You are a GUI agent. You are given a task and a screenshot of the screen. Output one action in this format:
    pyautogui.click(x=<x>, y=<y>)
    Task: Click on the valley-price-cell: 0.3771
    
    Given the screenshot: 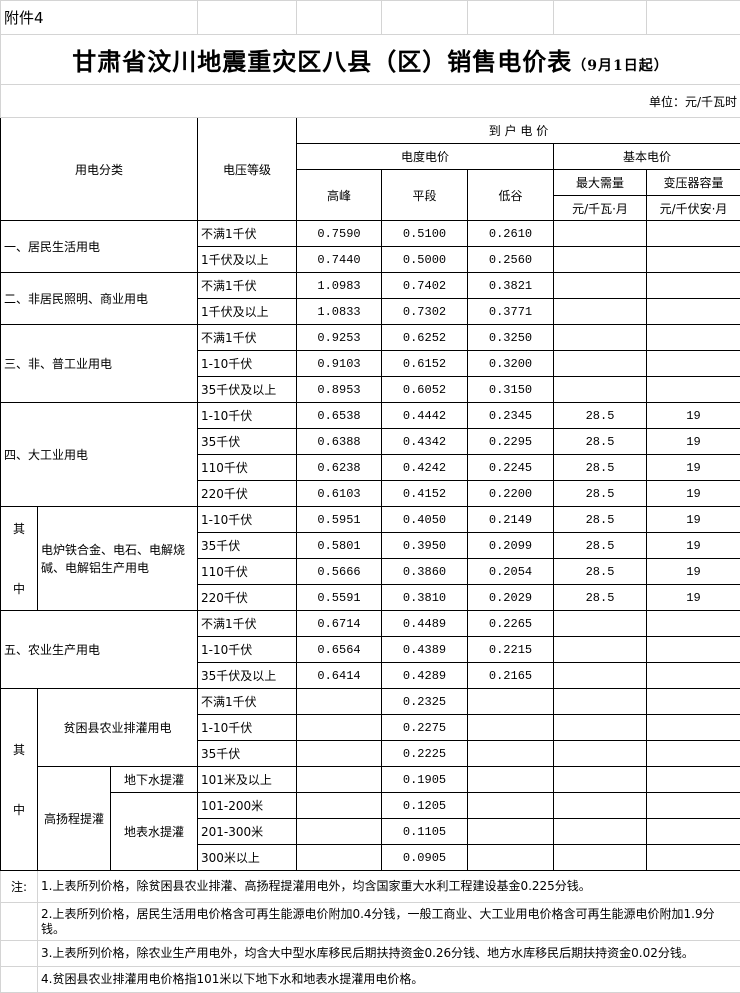 What is the action you would take?
    pyautogui.click(x=511, y=312)
    